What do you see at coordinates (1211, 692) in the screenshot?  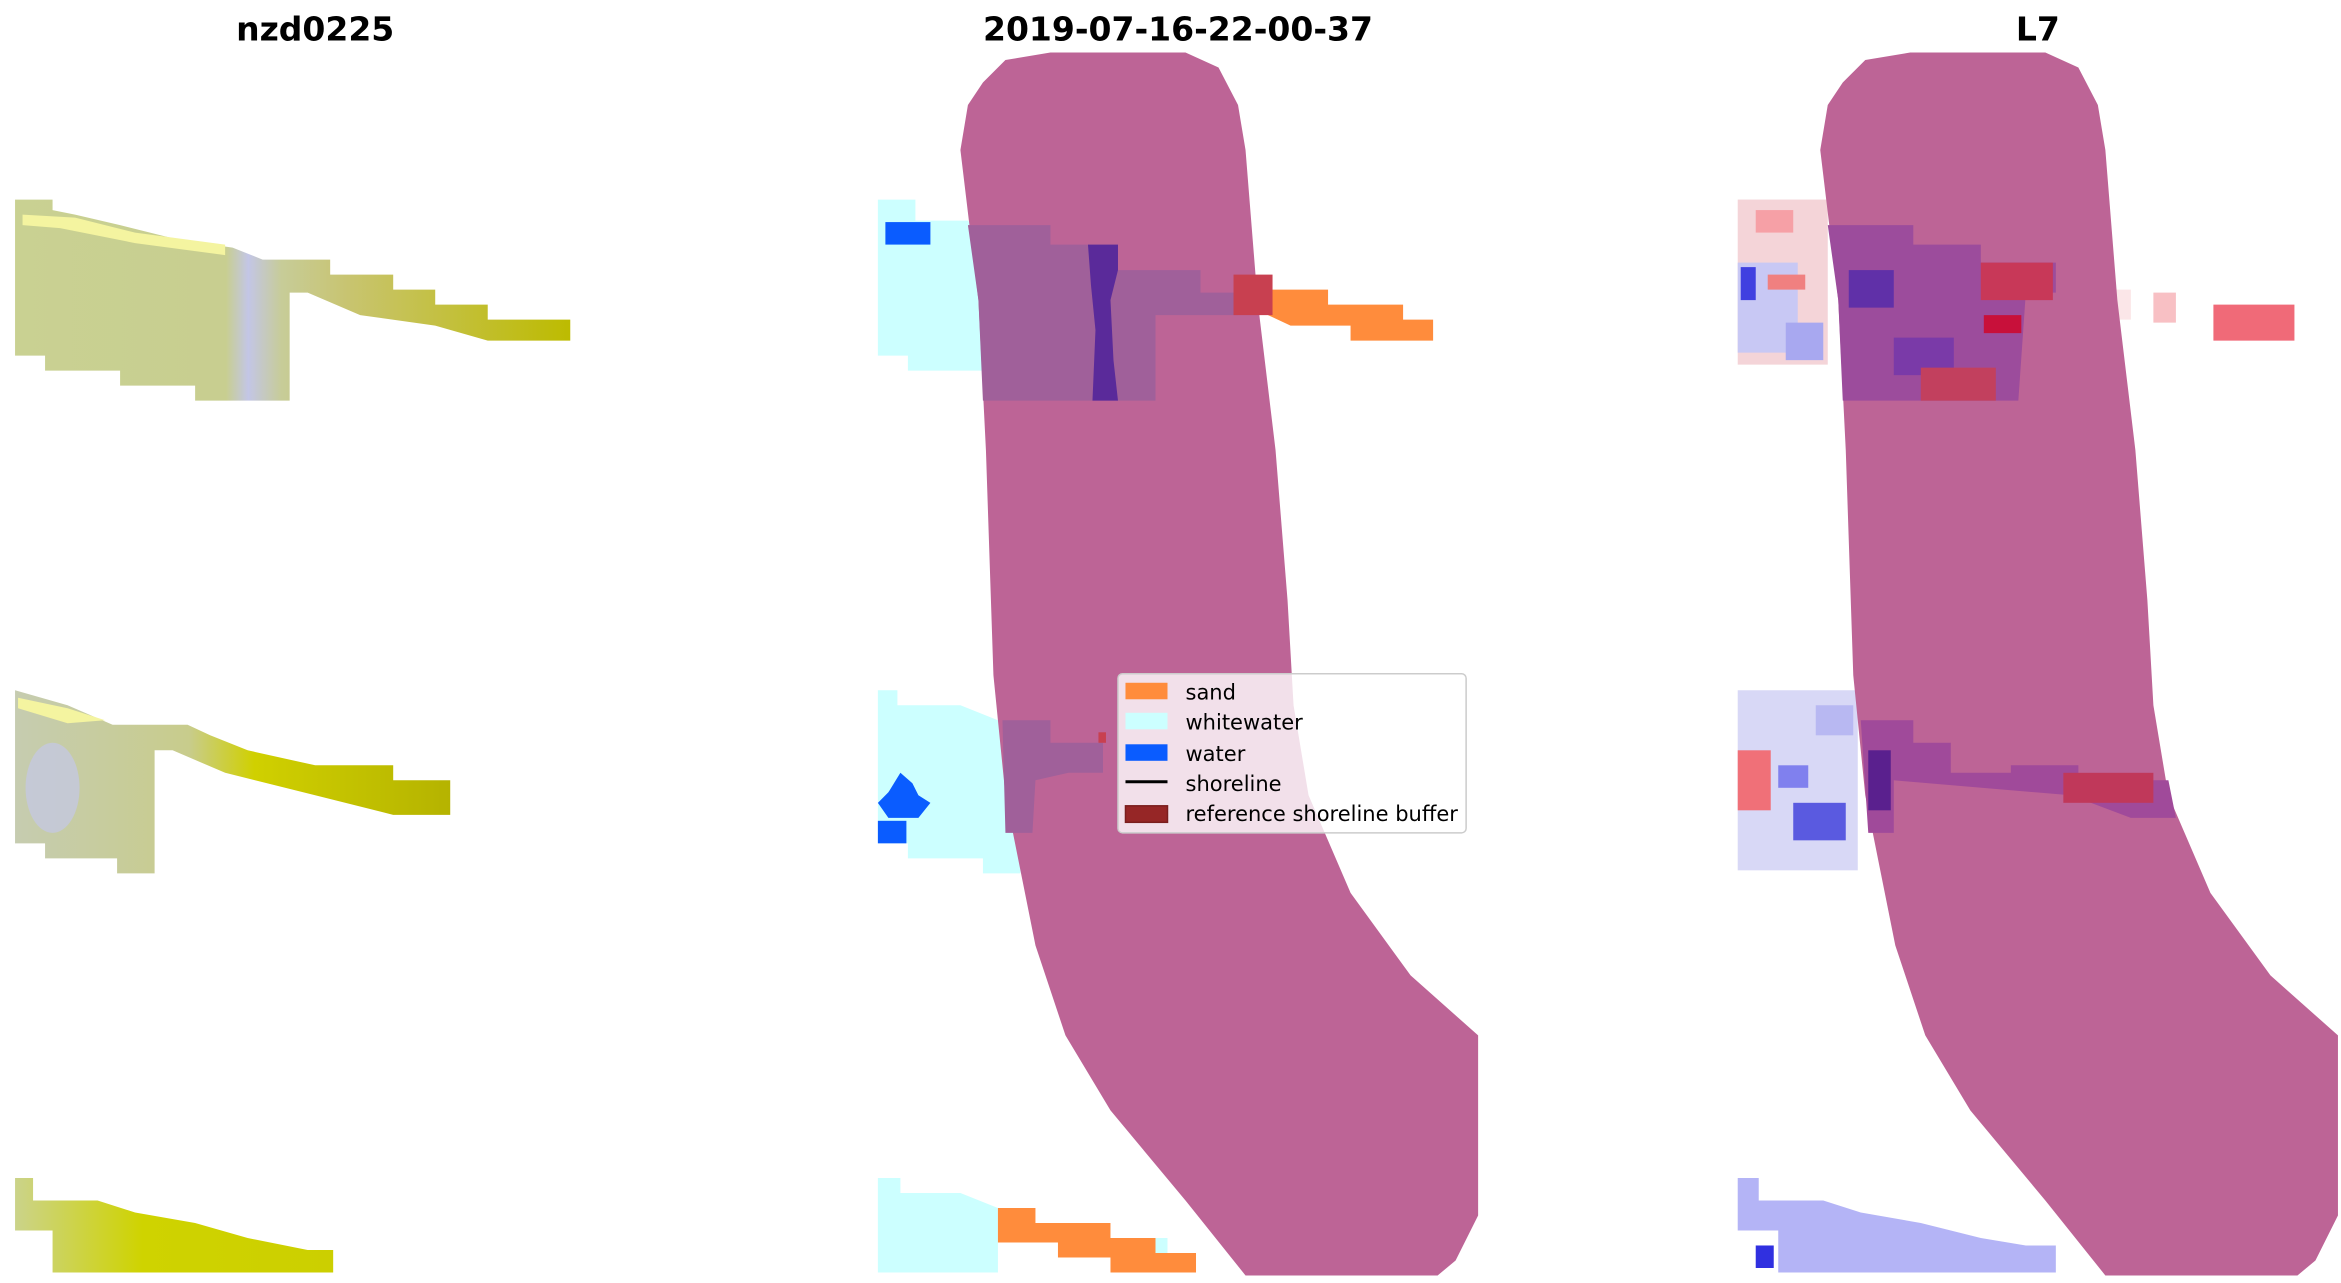 I see `legend-label: sand` at bounding box center [1211, 692].